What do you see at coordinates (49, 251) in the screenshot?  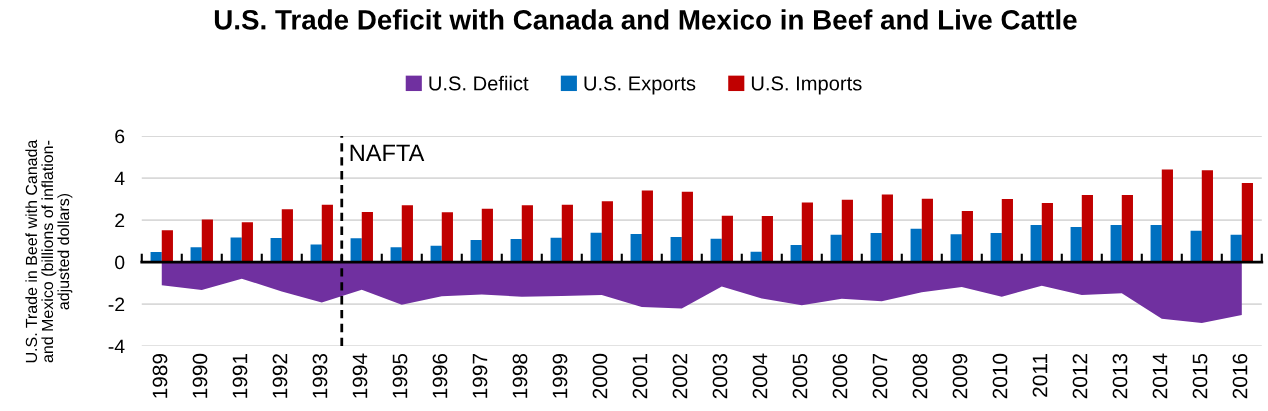 I see `y-axis-title: U.S. Trade in Beef with Canada and Mexico (billions of inflation- adjusted dollars)` at bounding box center [49, 251].